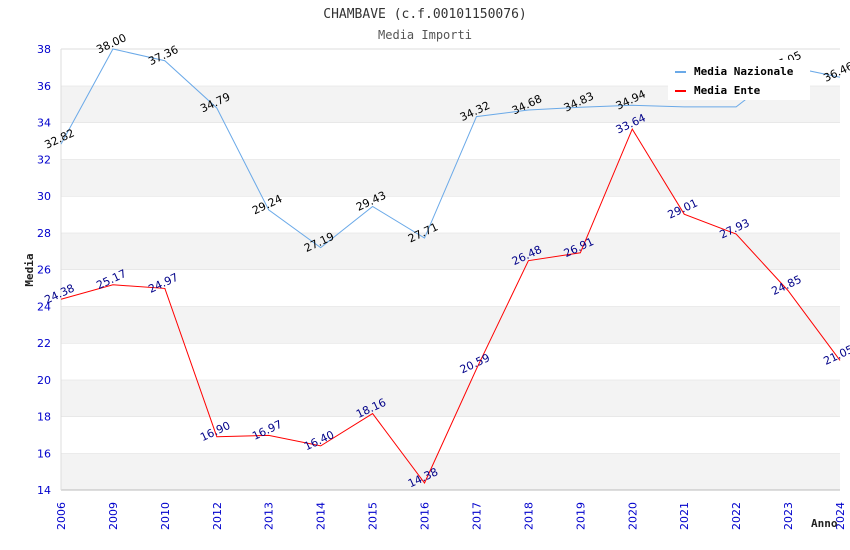  What do you see at coordinates (425, 516) in the screenshot?
I see `x-tick-label: 2016` at bounding box center [425, 516].